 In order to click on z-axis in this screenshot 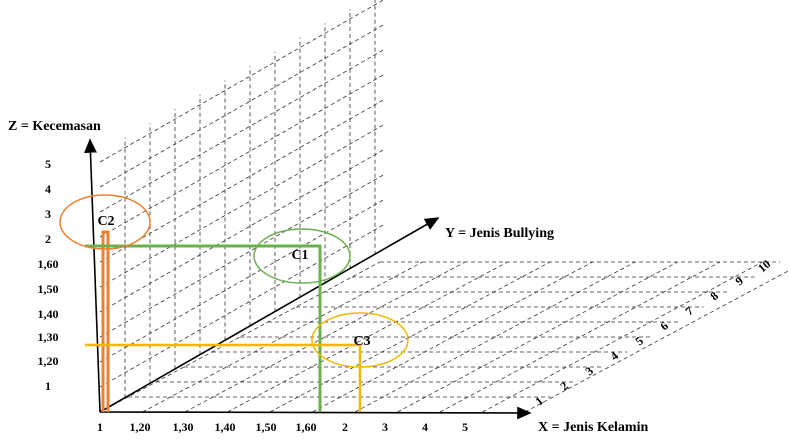, I will do `click(92, 275)`.